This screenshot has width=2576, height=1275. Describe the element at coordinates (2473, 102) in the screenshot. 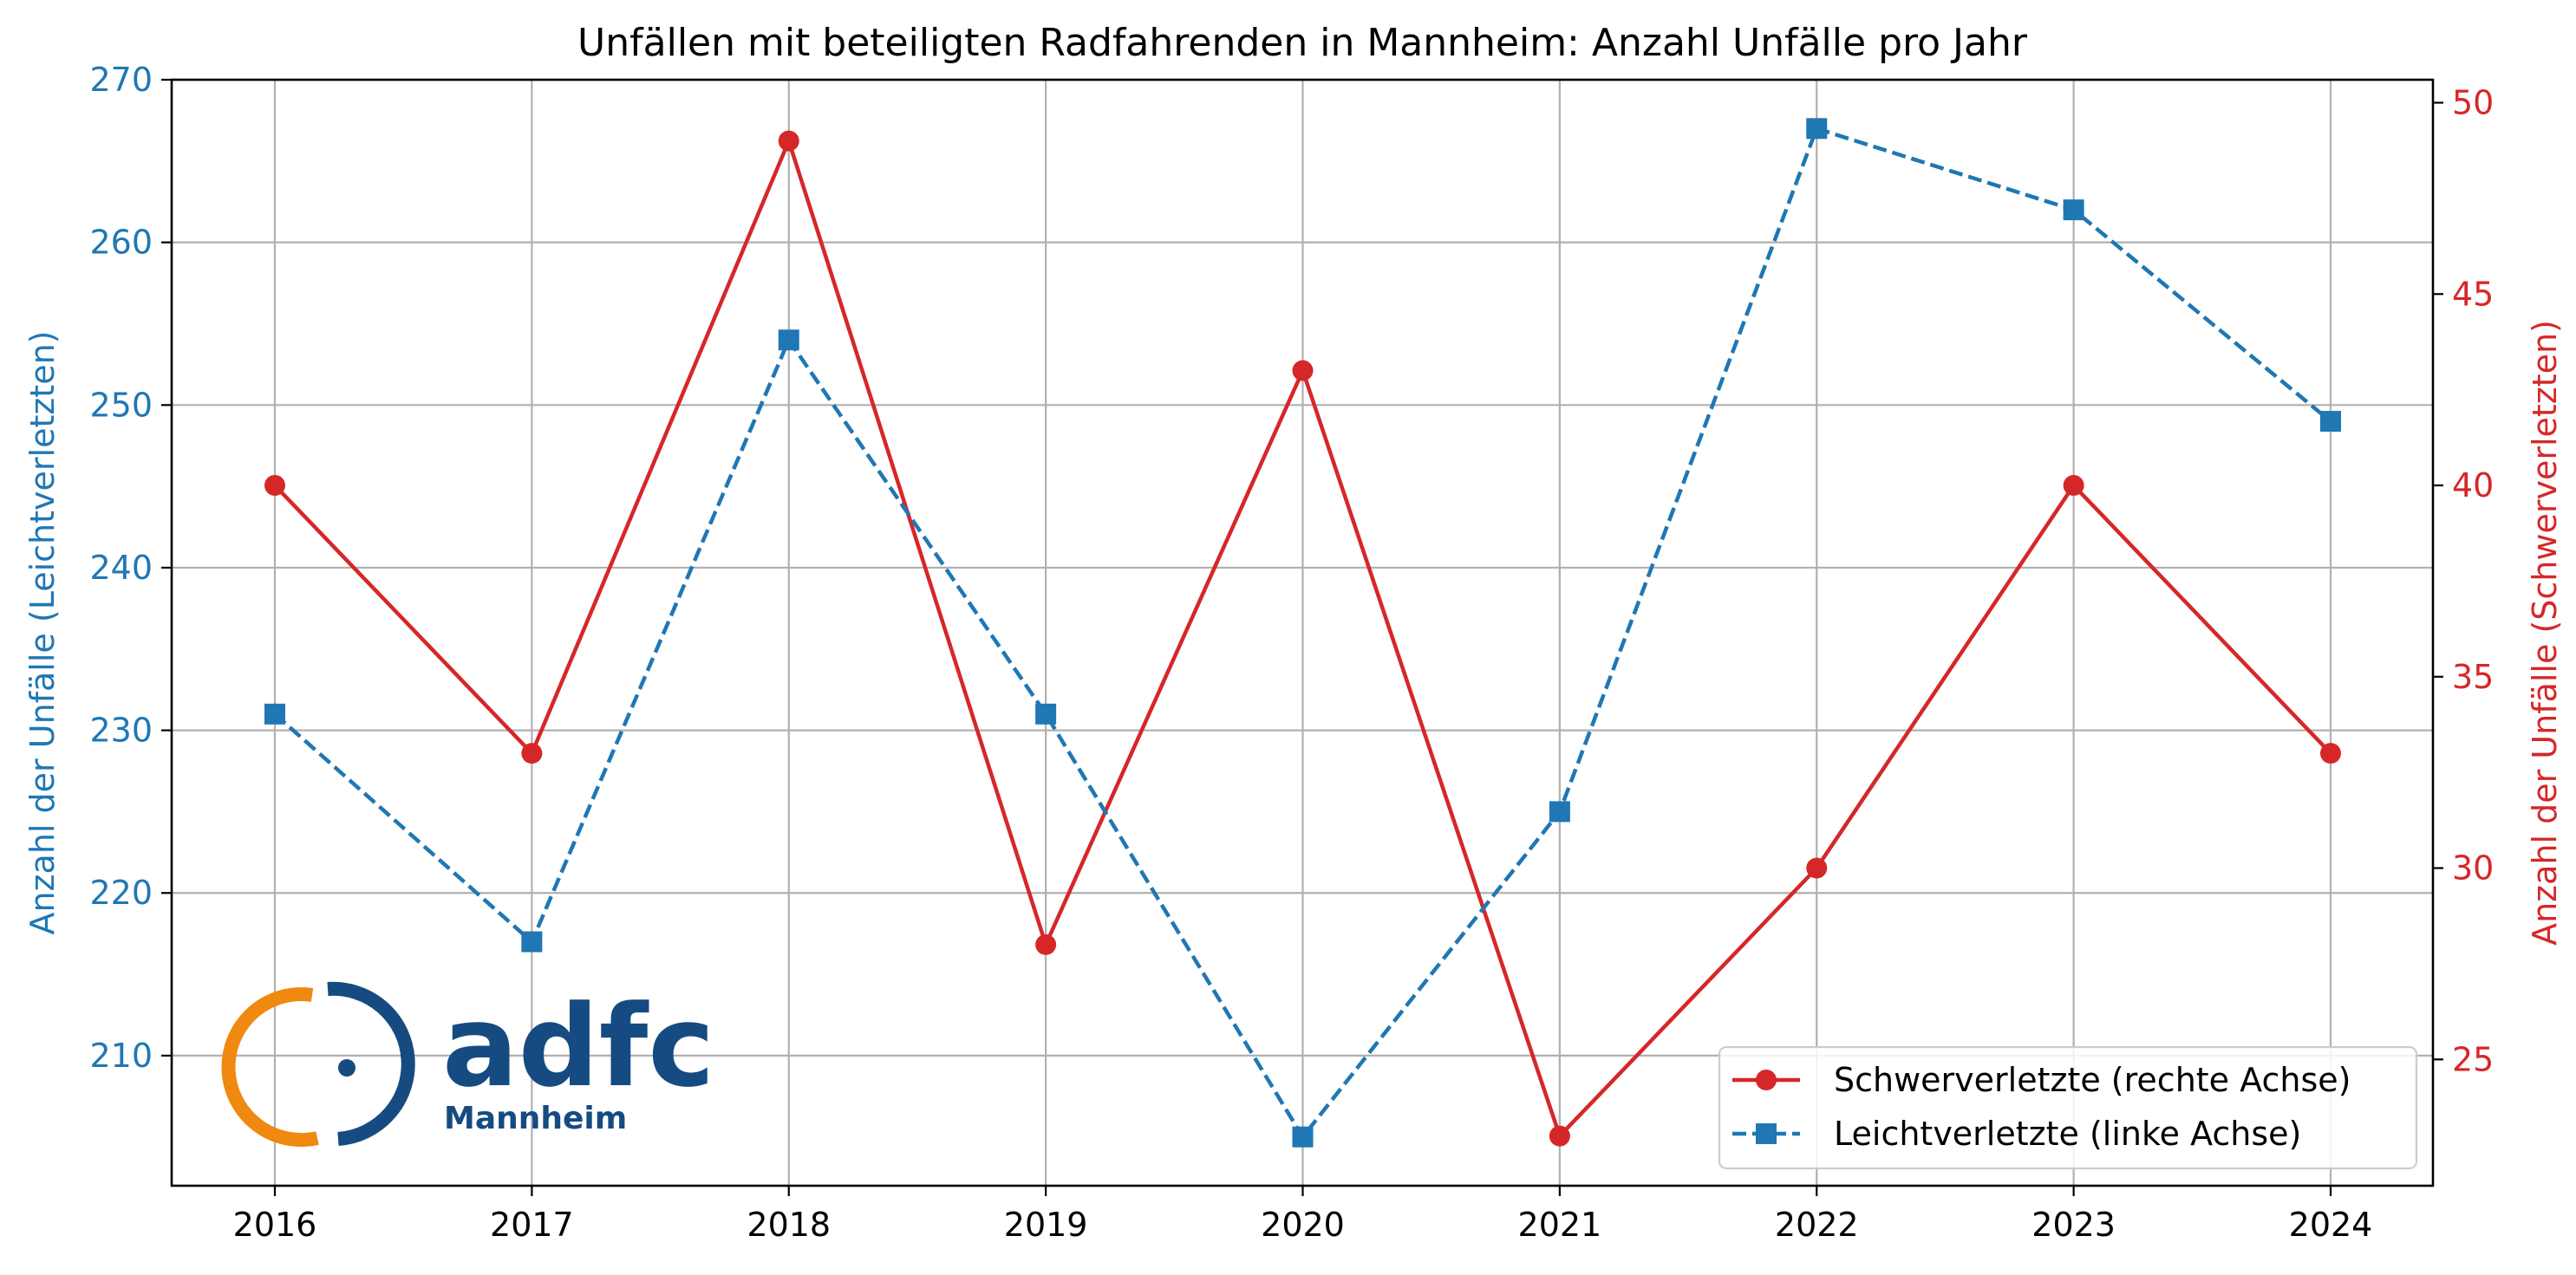

I see `right-y-tick-label: 50` at that location.